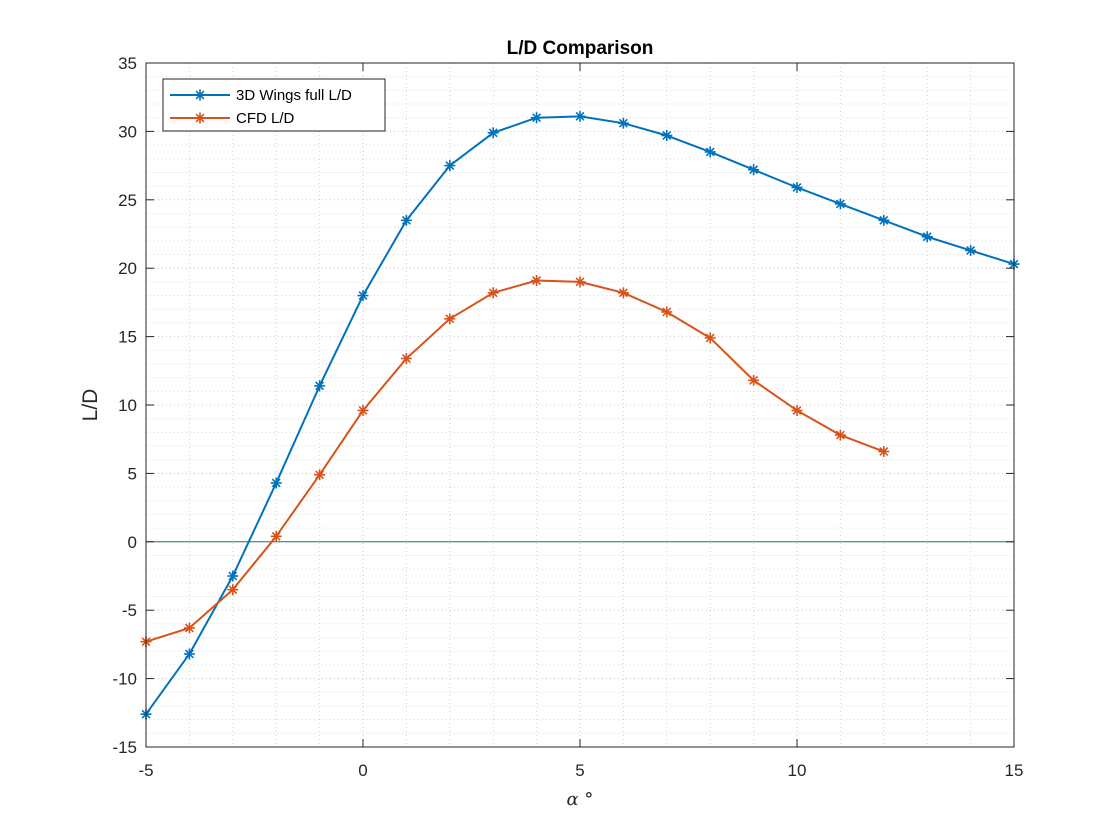 Image resolution: width=1120 pixels, height=840 pixels. What do you see at coordinates (127, 337) in the screenshot?
I see `y-tick-label: 15` at bounding box center [127, 337].